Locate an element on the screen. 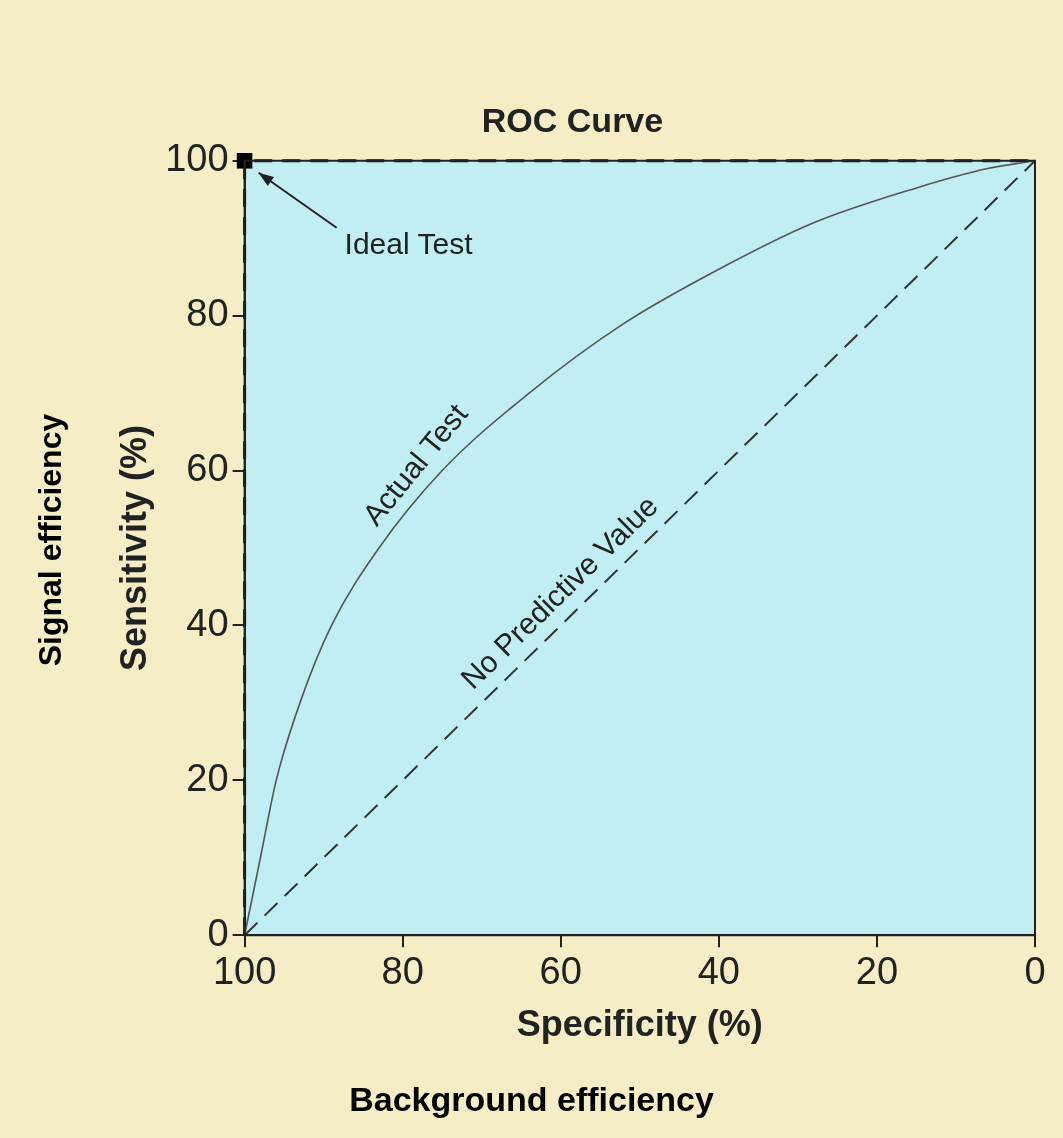 The width and height of the screenshot is (1063, 1138). x-axis-title: Specificity (%) is located at coordinates (639, 1024).